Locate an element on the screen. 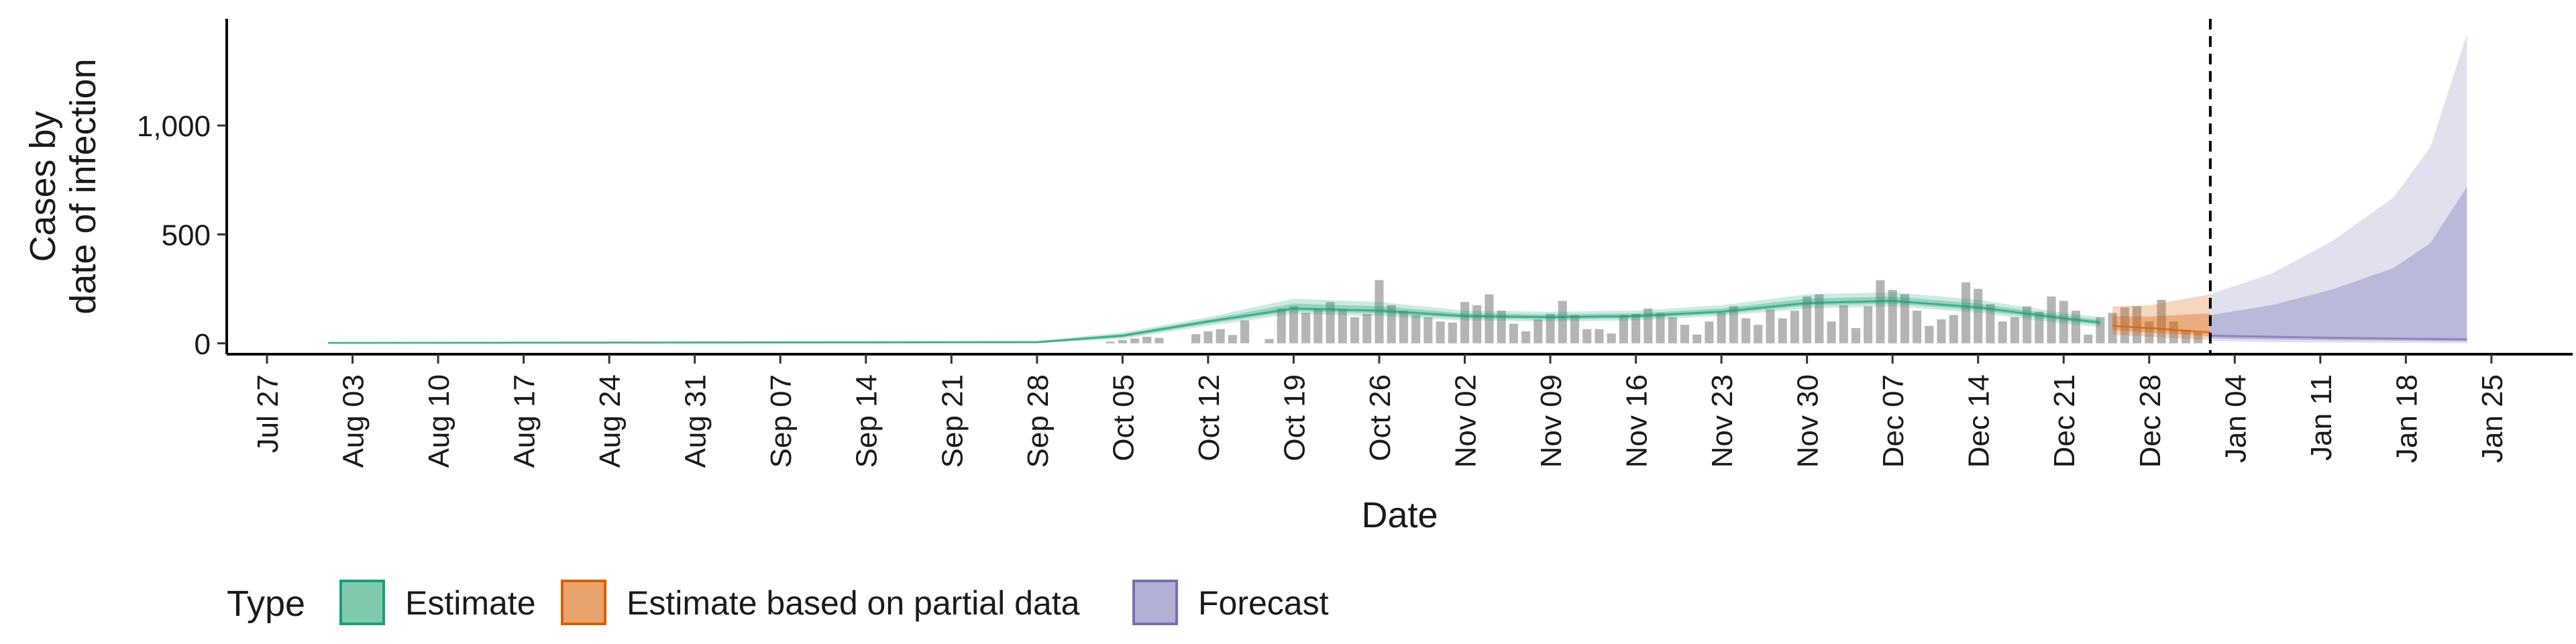  x-tick-label: Oct 26 is located at coordinates (1380, 418).